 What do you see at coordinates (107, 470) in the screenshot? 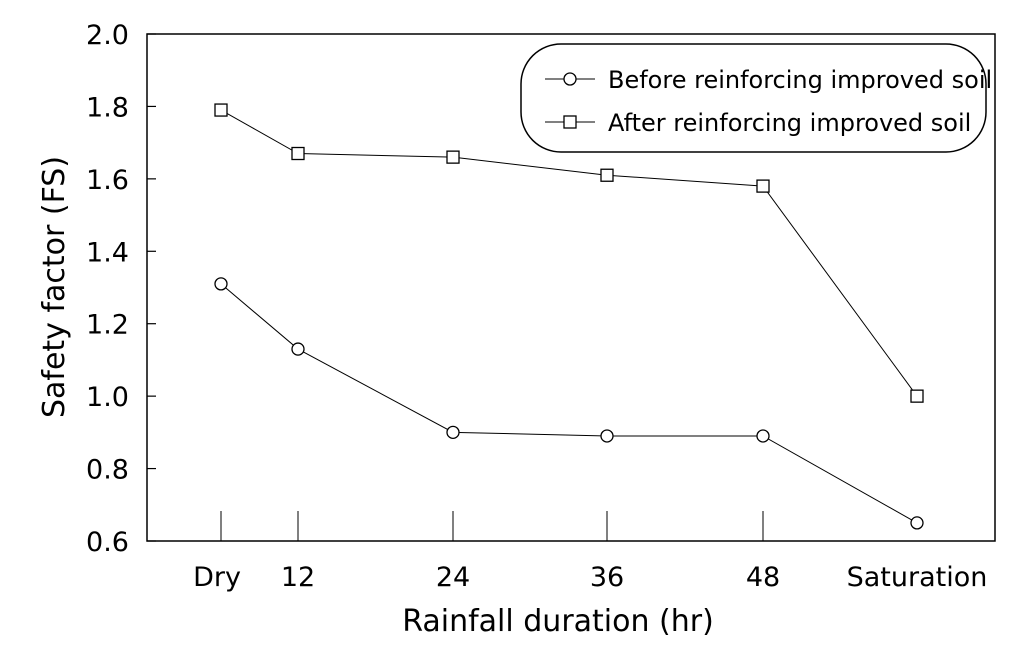
I see `y-tick-label: 0.8` at bounding box center [107, 470].